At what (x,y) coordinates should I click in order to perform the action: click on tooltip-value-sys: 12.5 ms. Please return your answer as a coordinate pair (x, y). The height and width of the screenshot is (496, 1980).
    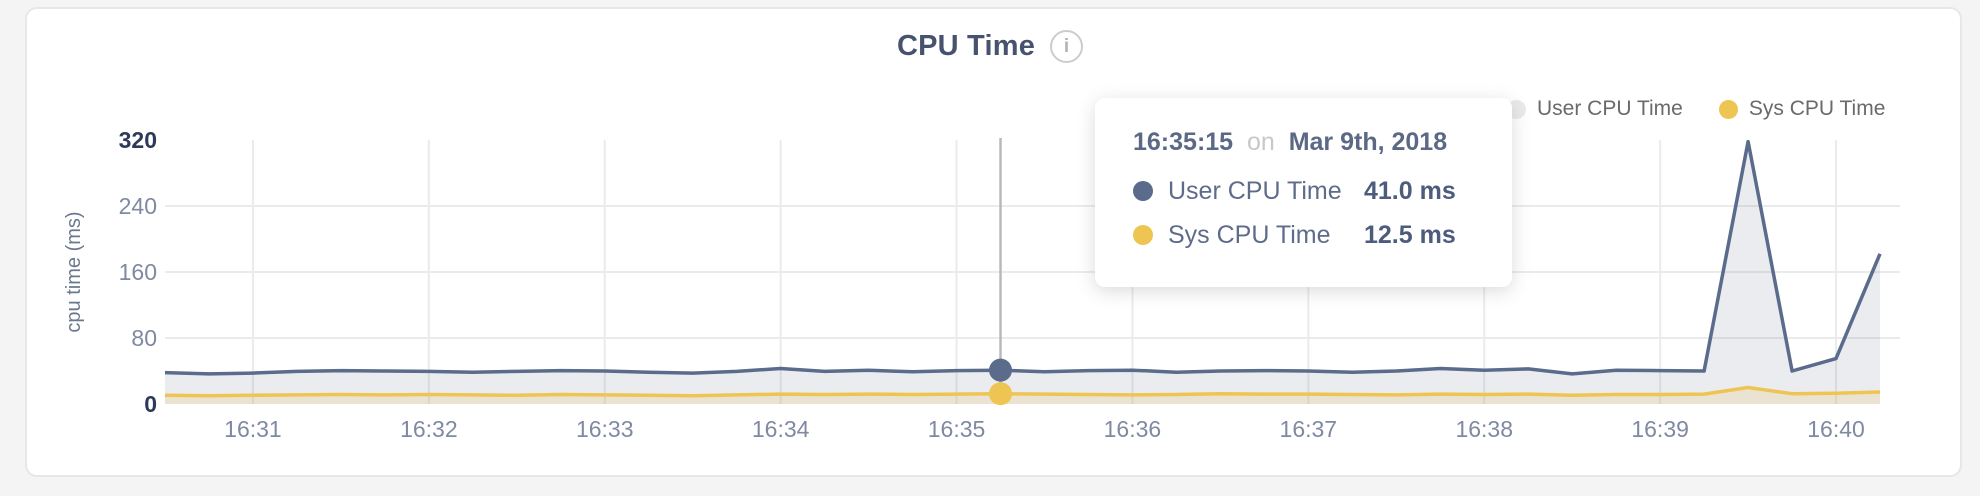
    Looking at the image, I should click on (1410, 234).